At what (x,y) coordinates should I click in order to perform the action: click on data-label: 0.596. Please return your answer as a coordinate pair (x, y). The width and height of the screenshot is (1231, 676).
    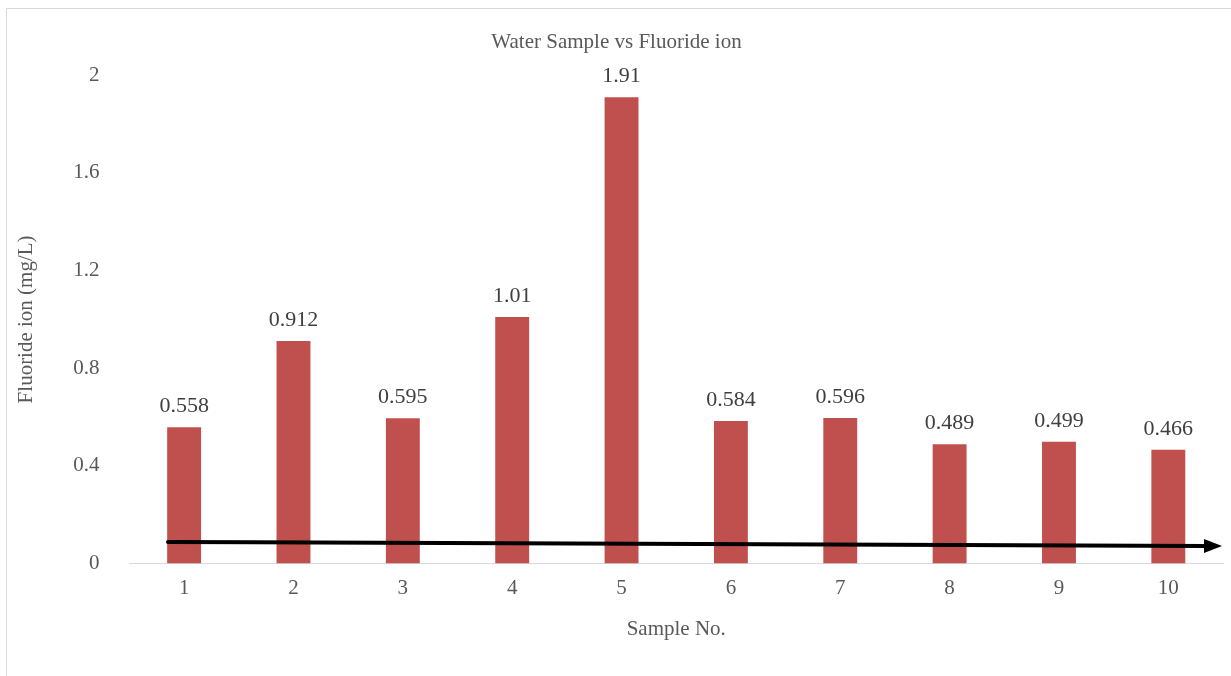
    Looking at the image, I should click on (840, 395).